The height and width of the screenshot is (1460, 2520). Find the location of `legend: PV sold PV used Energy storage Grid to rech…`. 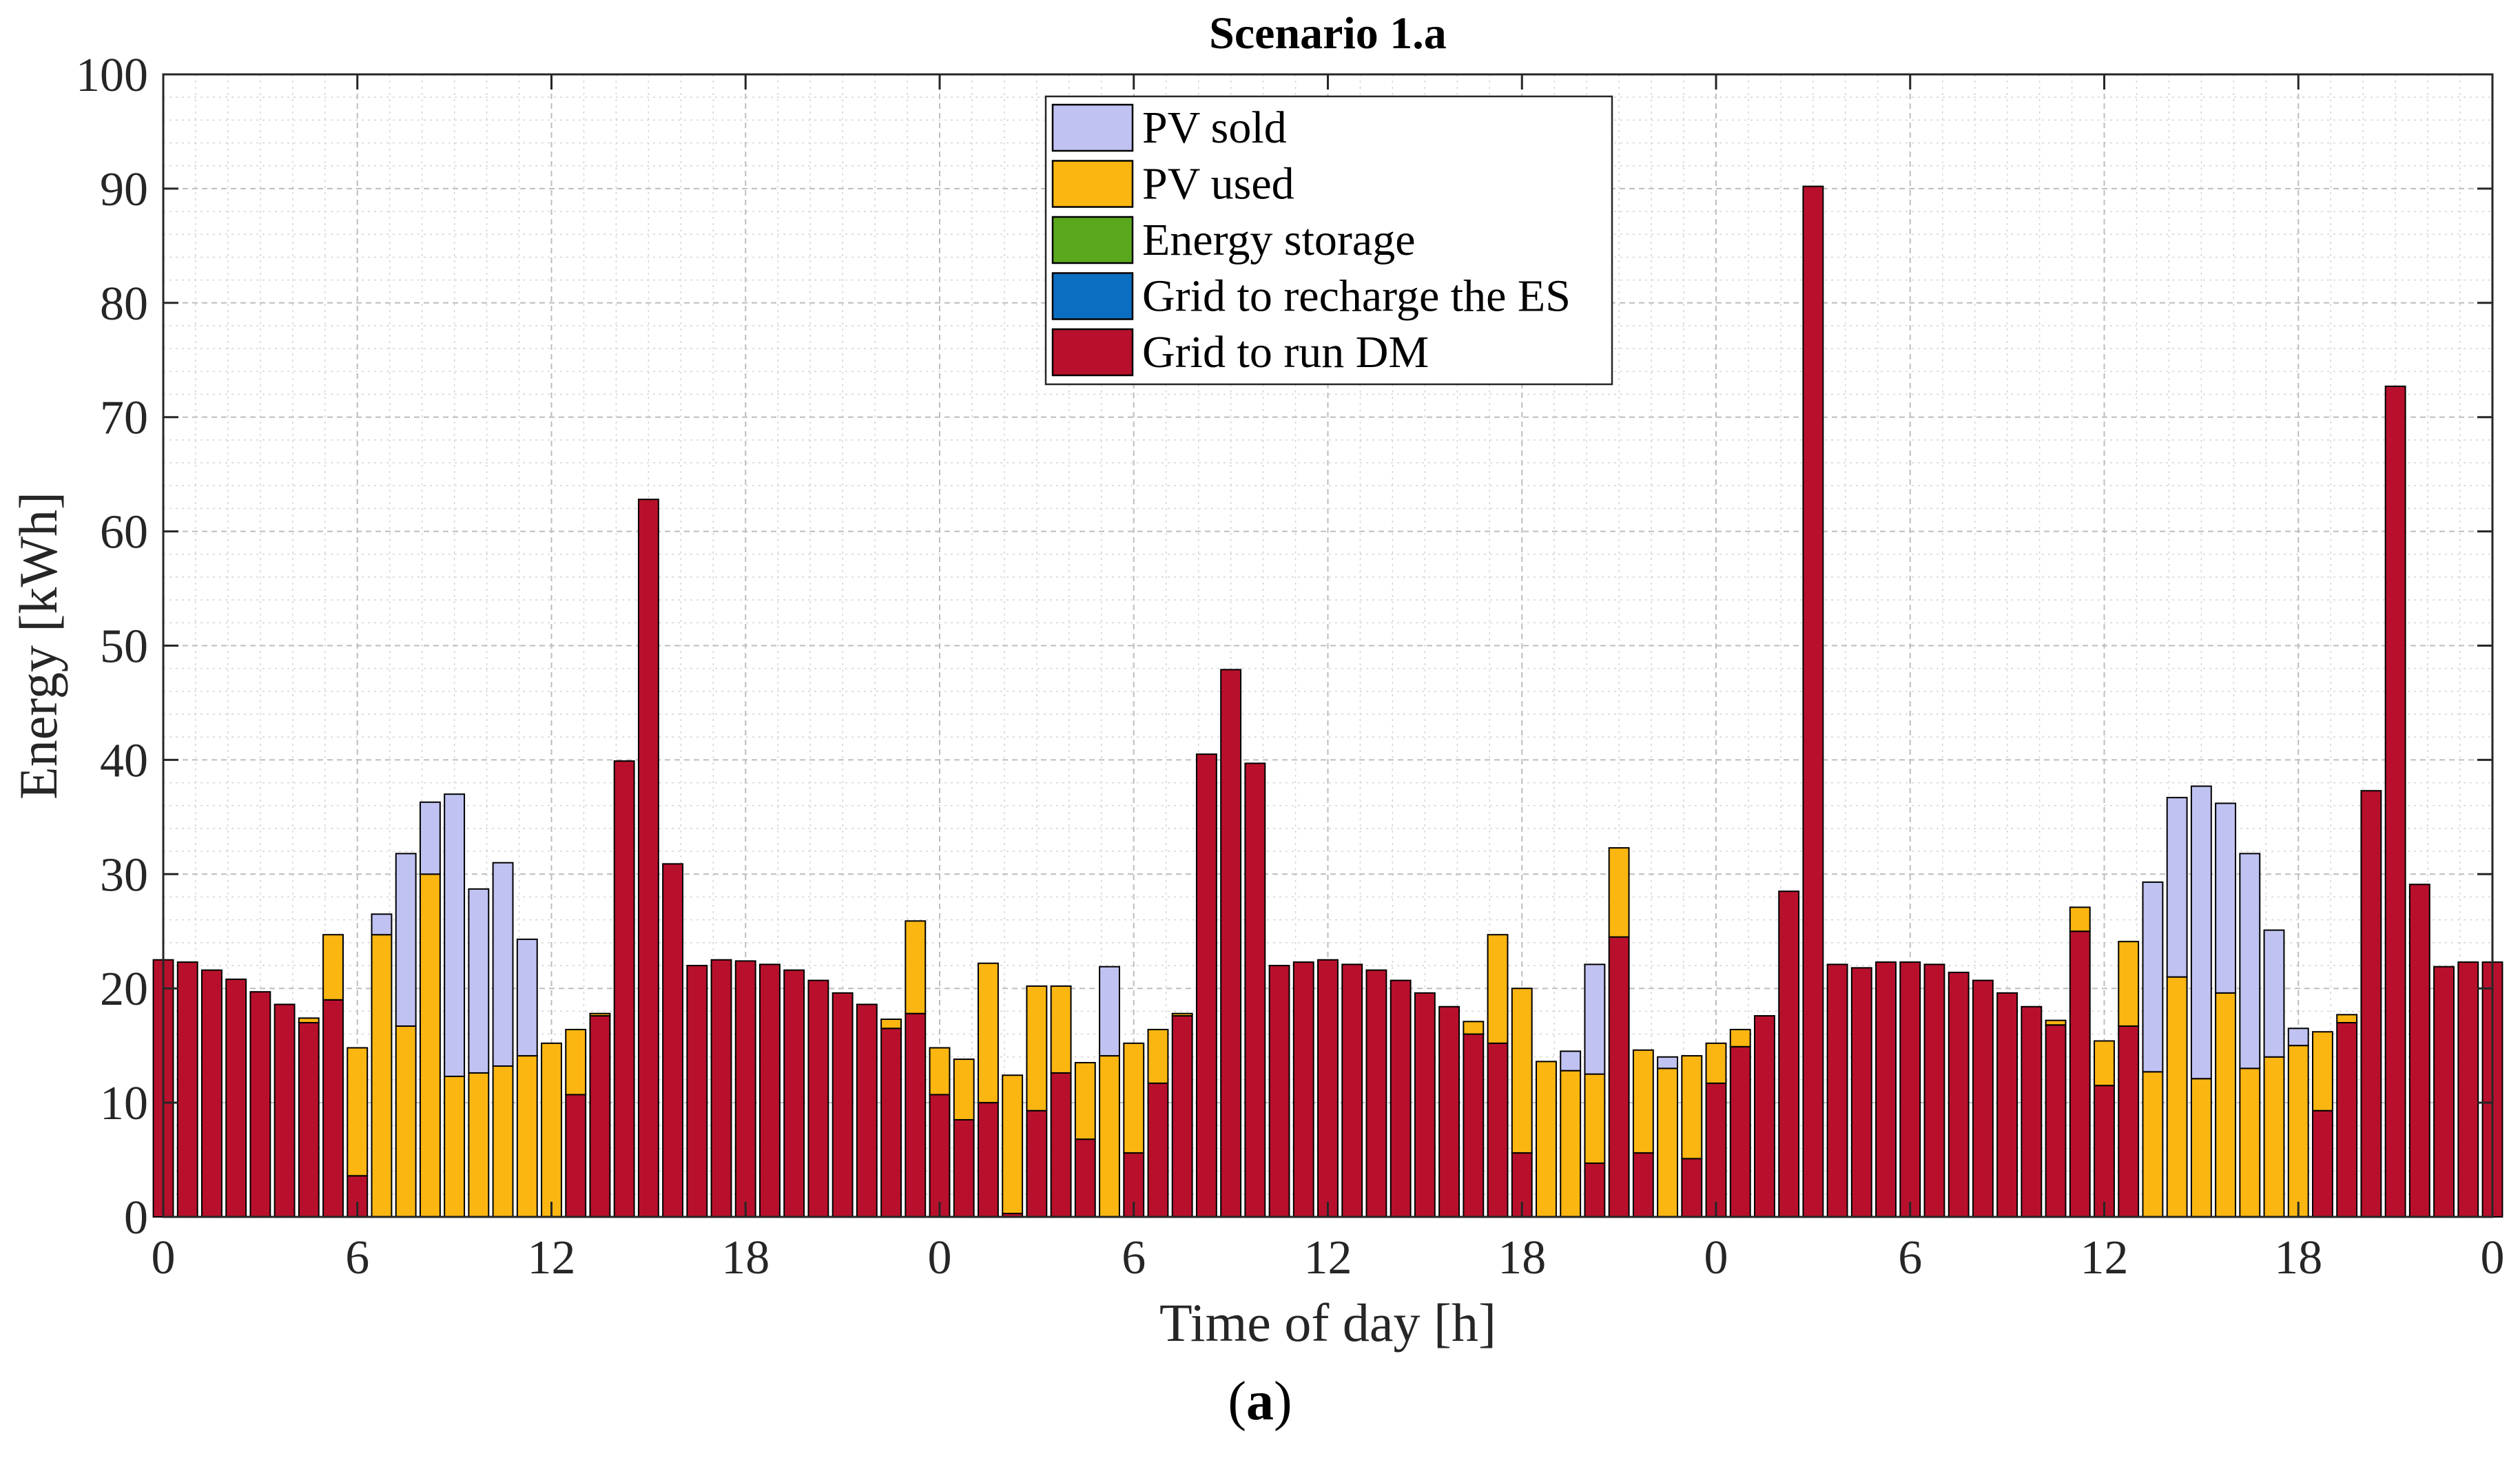

legend: PV sold PV used Energy storage Grid to rech… is located at coordinates (1328, 240).